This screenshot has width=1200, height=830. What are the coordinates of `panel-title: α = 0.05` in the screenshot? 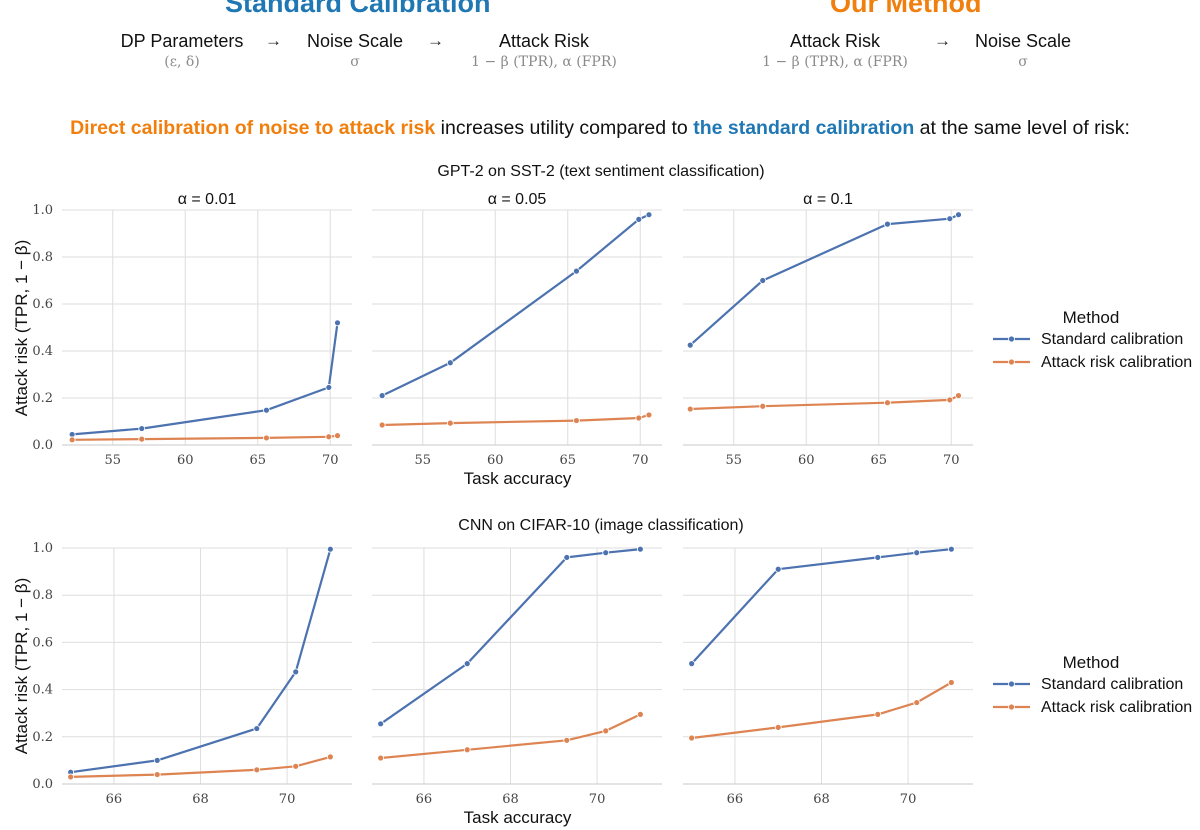 It's located at (517, 199).